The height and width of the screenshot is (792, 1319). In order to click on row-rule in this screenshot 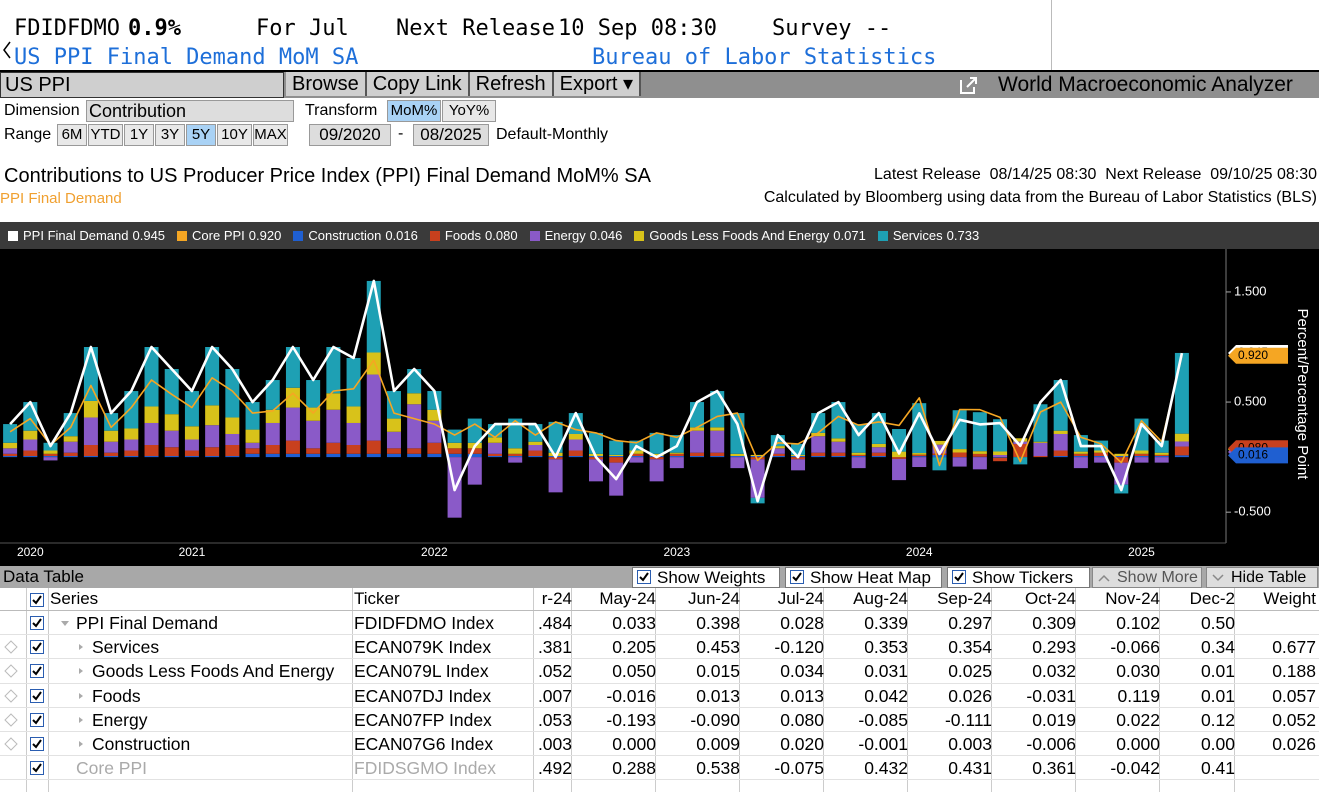, I will do `click(659, 635)`.